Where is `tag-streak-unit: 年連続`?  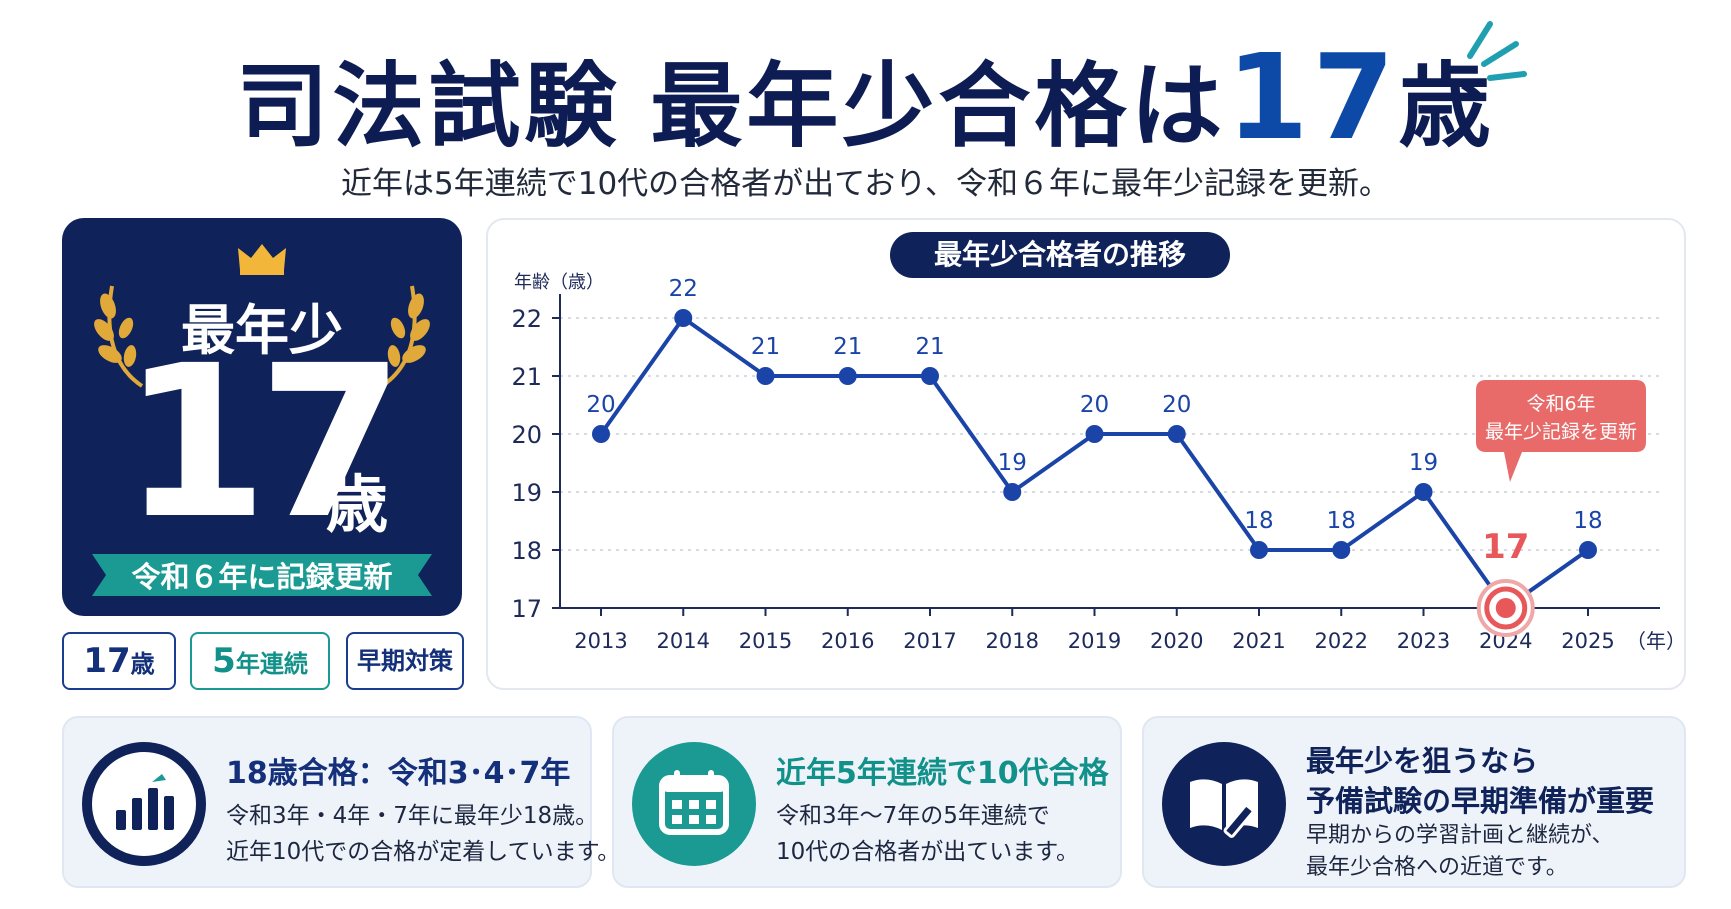 tag-streak-unit: 年連続 is located at coordinates (271, 664).